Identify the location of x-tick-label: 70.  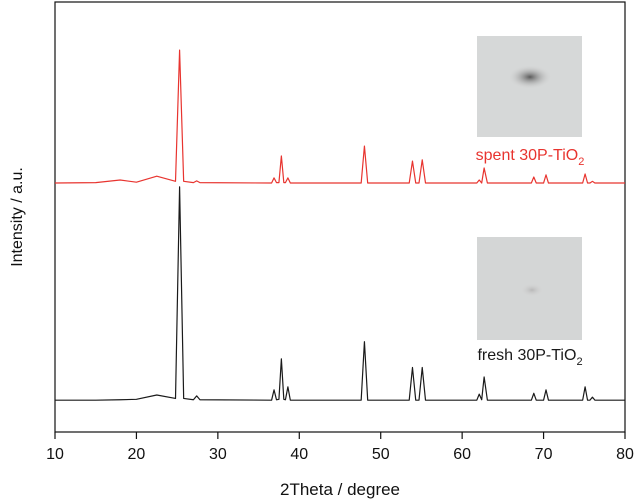
(544, 454).